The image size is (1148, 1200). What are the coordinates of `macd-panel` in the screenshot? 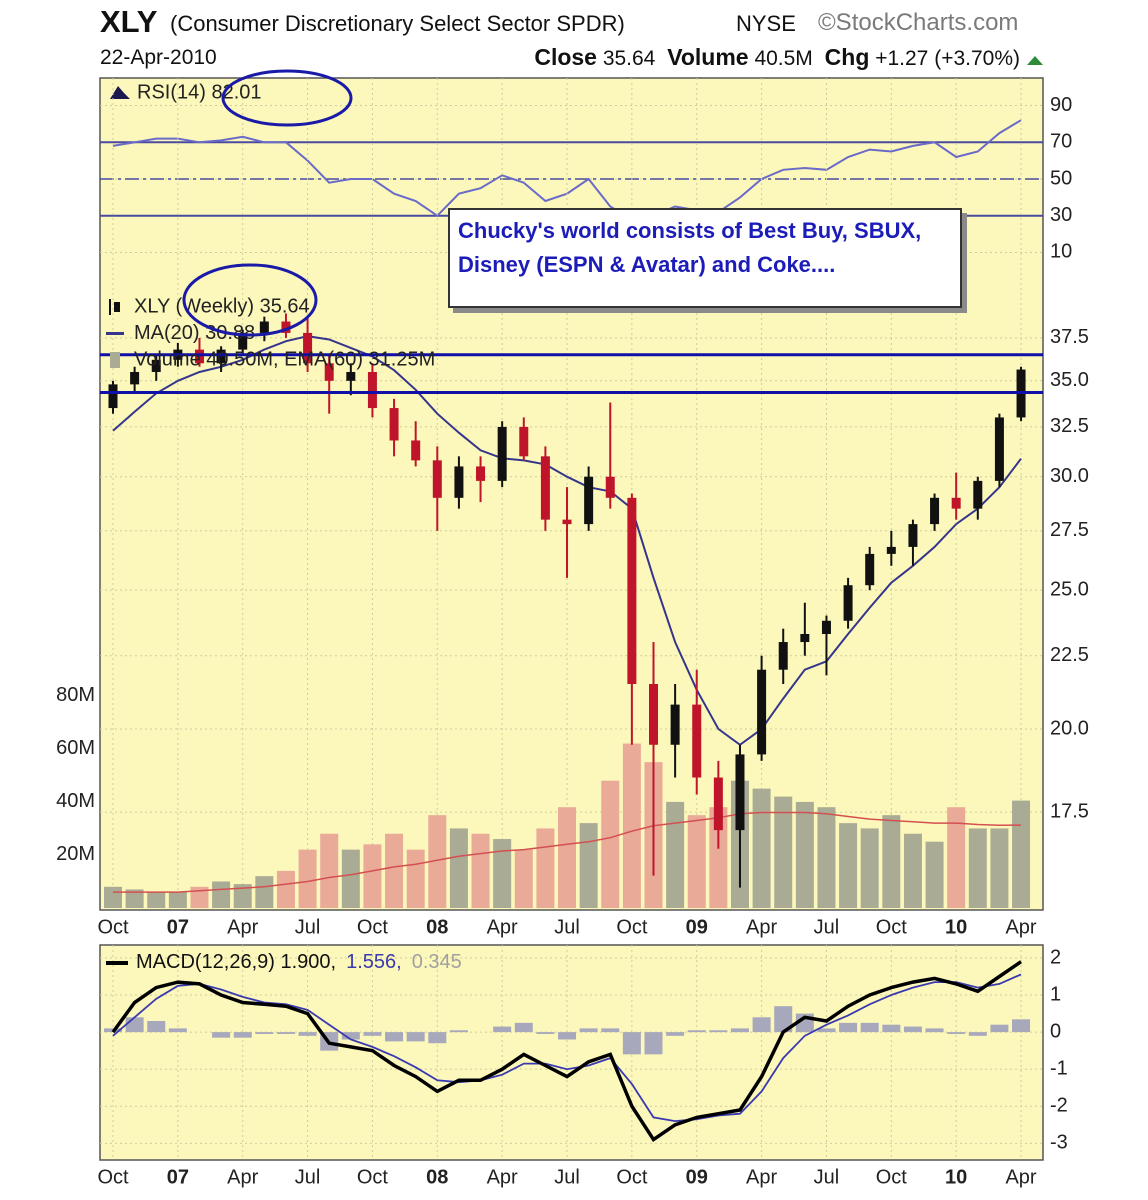 It's located at (571, 1052).